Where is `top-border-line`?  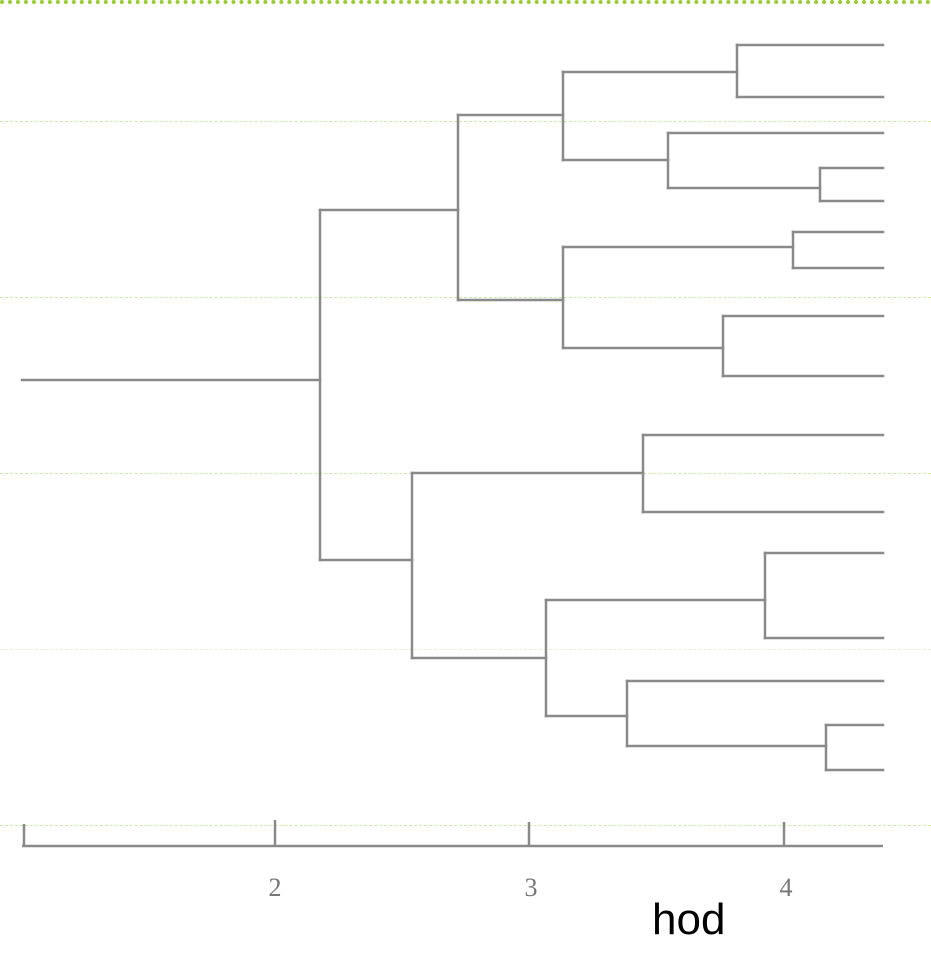 top-border-line is located at coordinates (465, 2).